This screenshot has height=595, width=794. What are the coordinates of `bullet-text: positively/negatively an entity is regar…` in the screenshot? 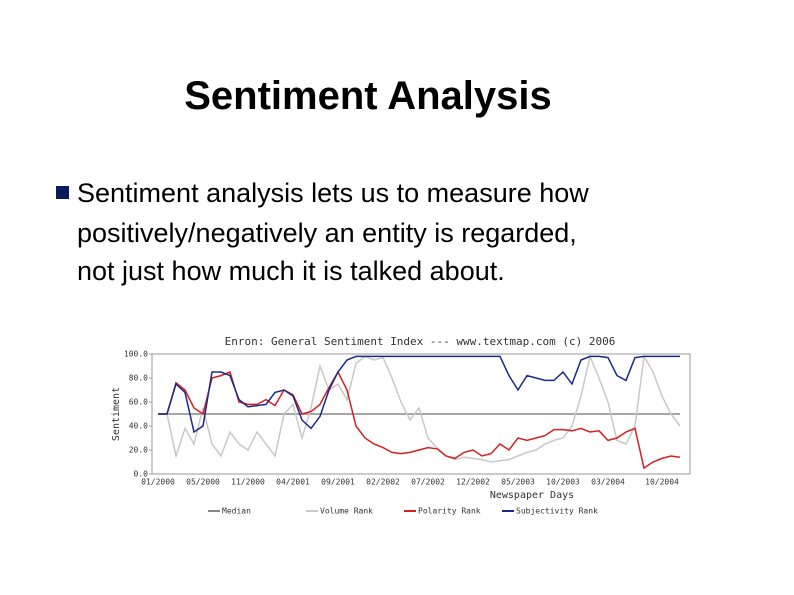 It's located at (327, 233).